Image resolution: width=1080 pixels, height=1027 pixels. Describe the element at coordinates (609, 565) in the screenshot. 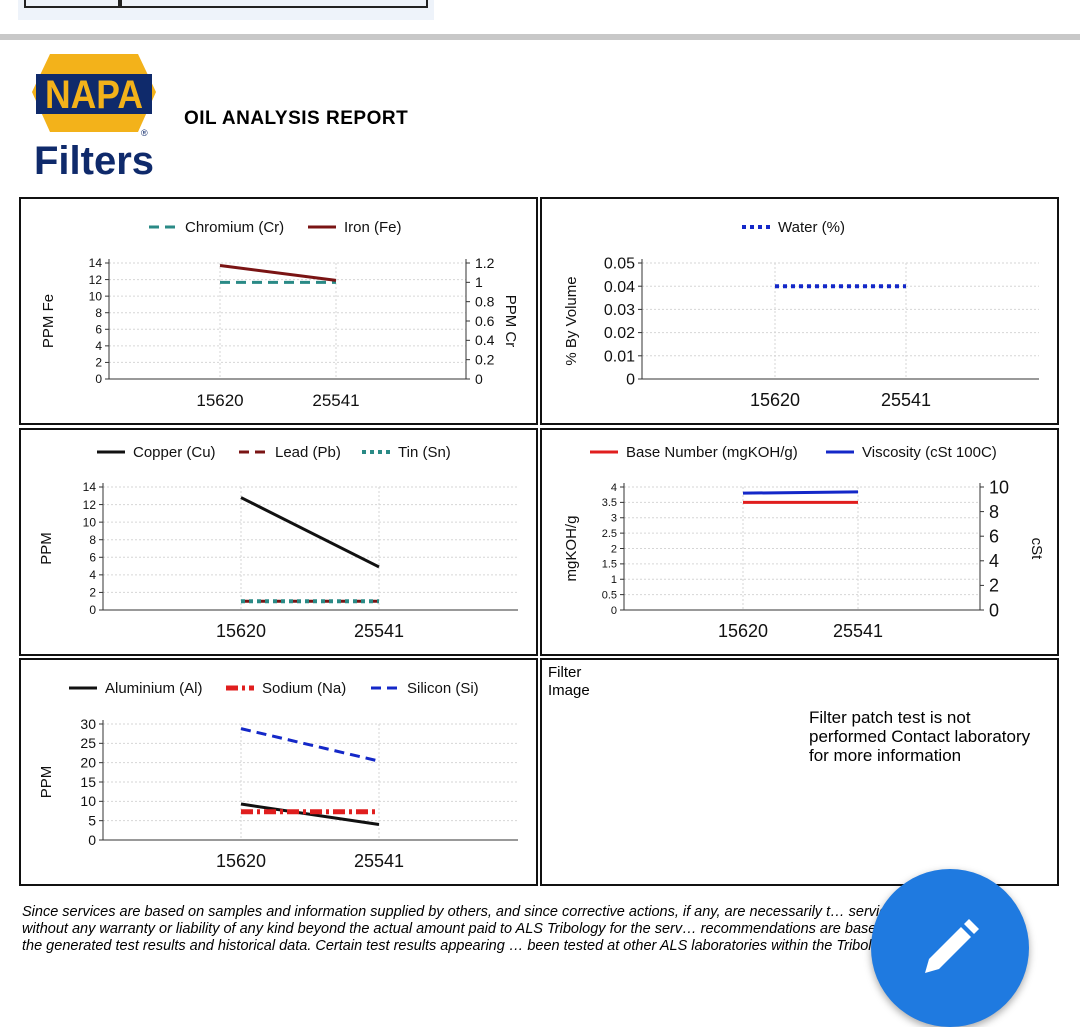

I see `y-tick-label: 1.5` at that location.